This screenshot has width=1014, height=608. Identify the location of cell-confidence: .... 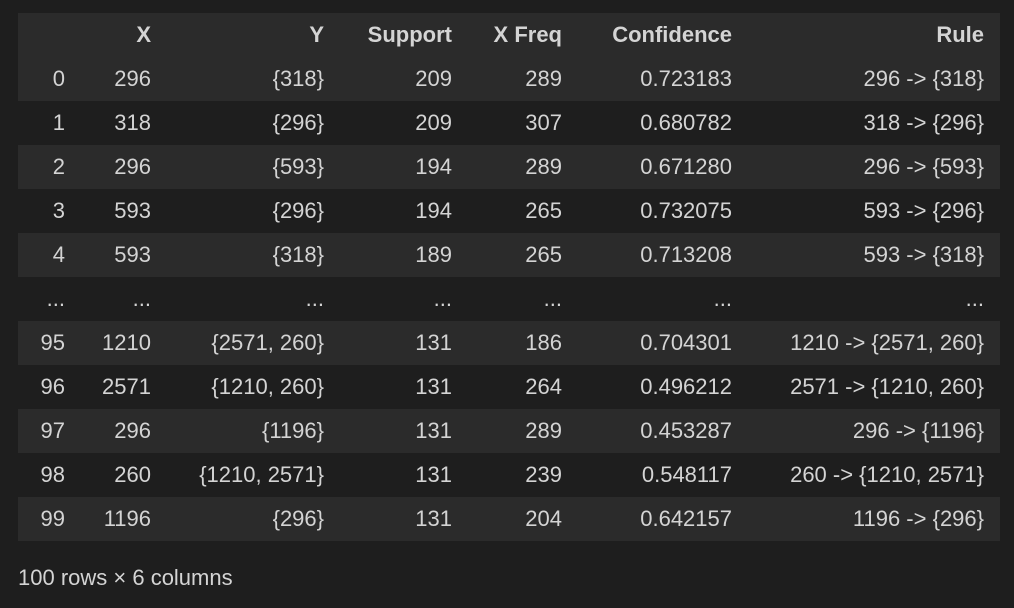
(663, 299).